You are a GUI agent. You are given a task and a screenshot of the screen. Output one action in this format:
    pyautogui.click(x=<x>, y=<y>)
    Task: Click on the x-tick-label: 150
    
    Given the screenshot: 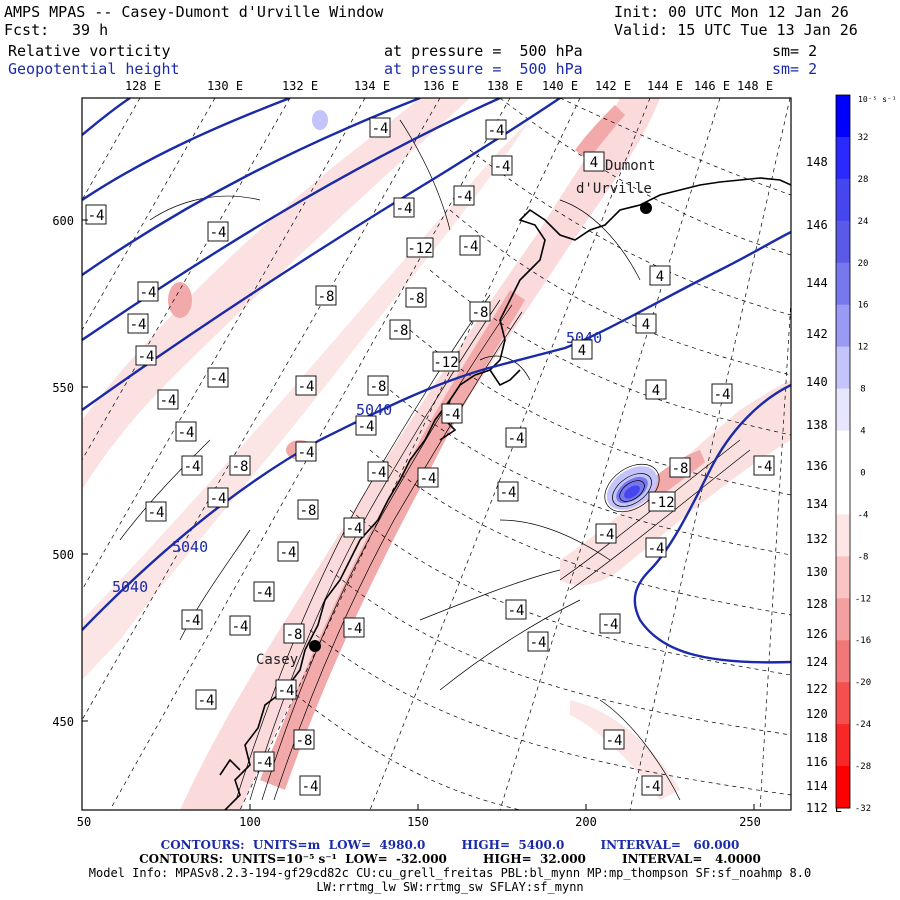 What is the action you would take?
    pyautogui.click(x=418, y=822)
    